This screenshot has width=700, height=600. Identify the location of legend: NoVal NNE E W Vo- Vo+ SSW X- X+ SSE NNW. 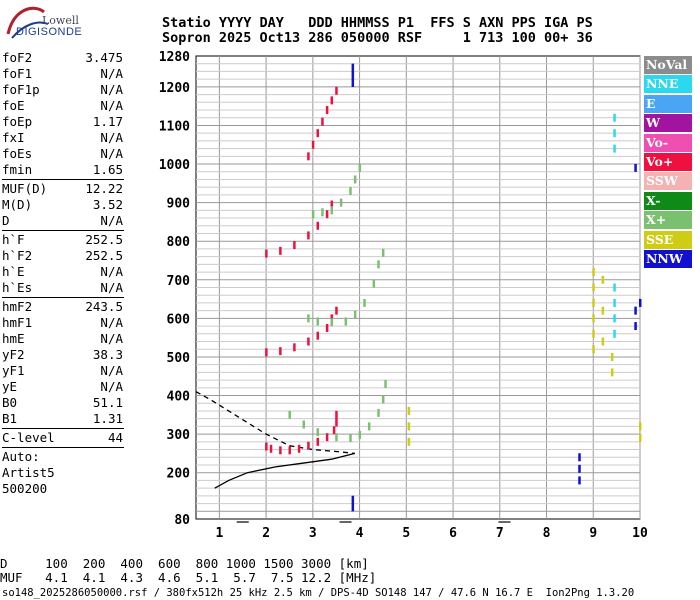
(668, 162).